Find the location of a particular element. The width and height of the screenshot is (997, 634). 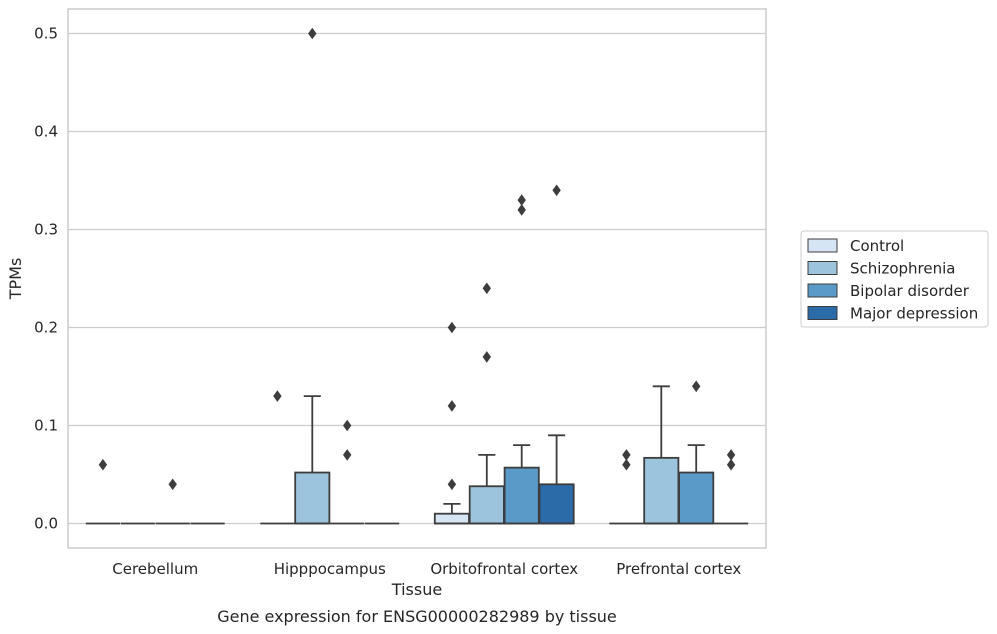

x-axis-label: Tissue is located at coordinates (416, 589).